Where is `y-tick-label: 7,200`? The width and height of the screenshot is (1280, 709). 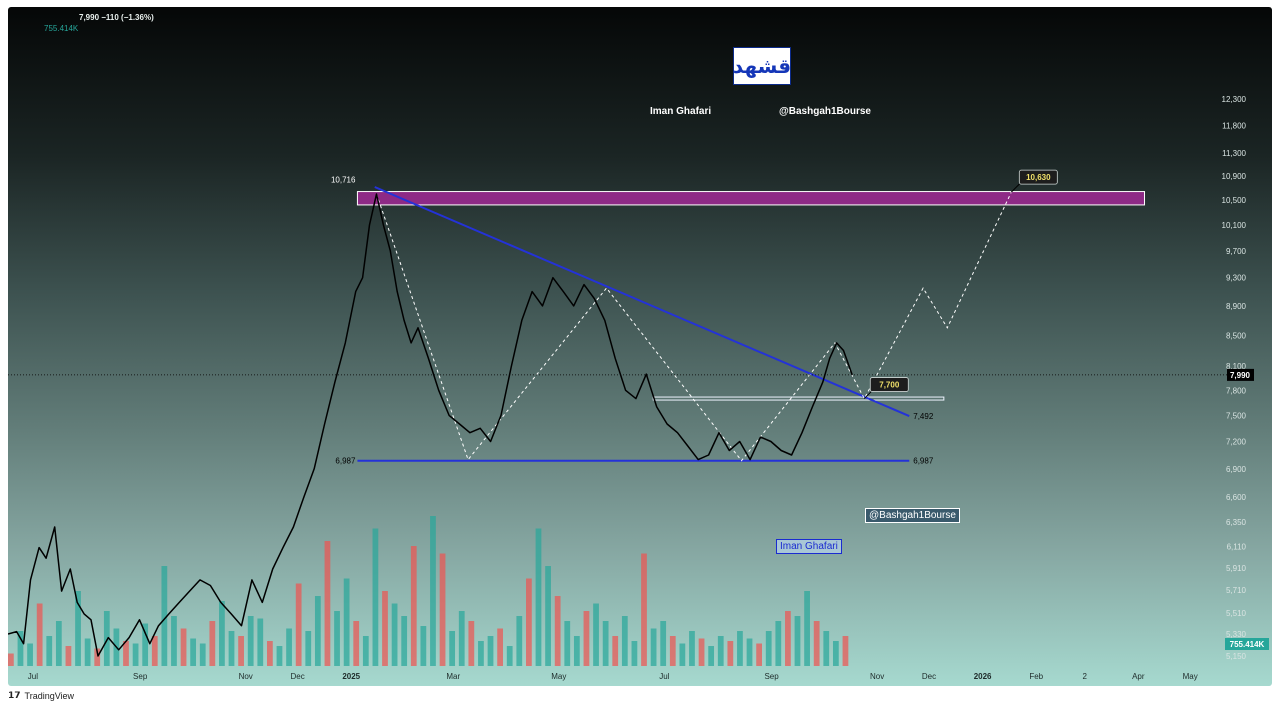
y-tick-label: 7,200 is located at coordinates (1236, 442).